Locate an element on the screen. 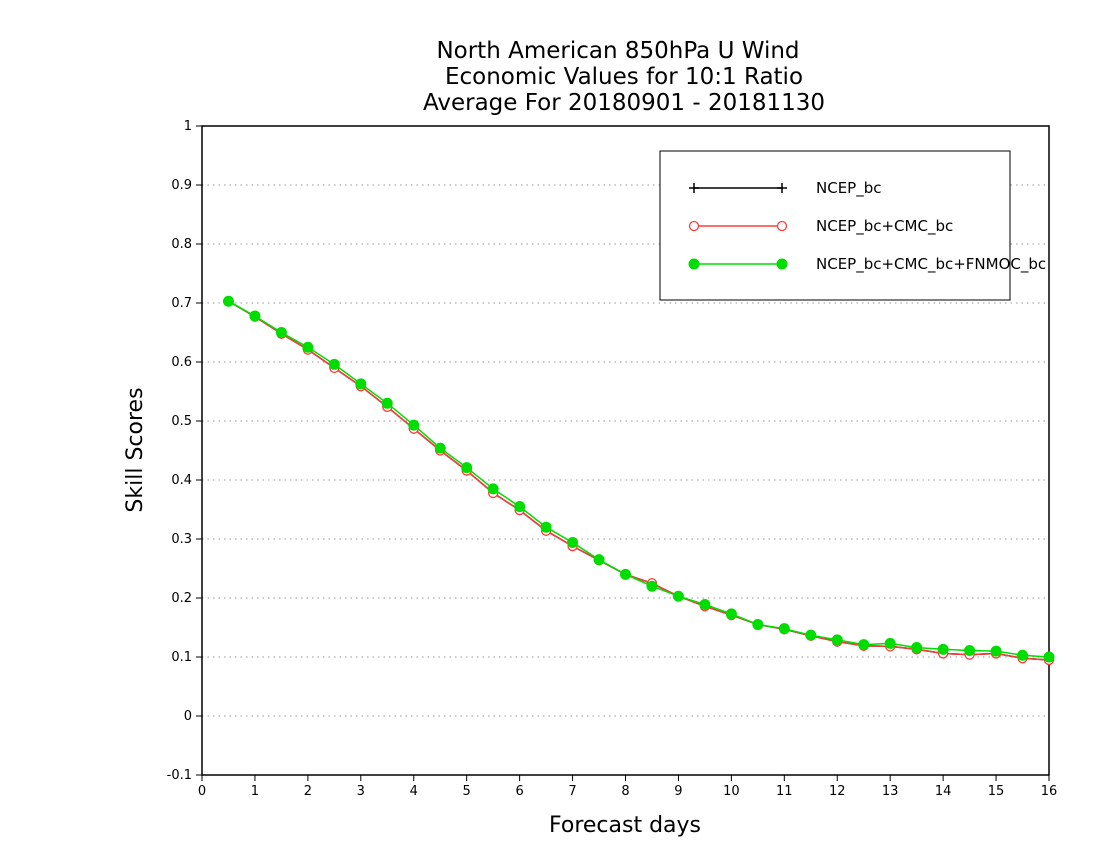  y-tick-label: 0.9 is located at coordinates (181, 185).